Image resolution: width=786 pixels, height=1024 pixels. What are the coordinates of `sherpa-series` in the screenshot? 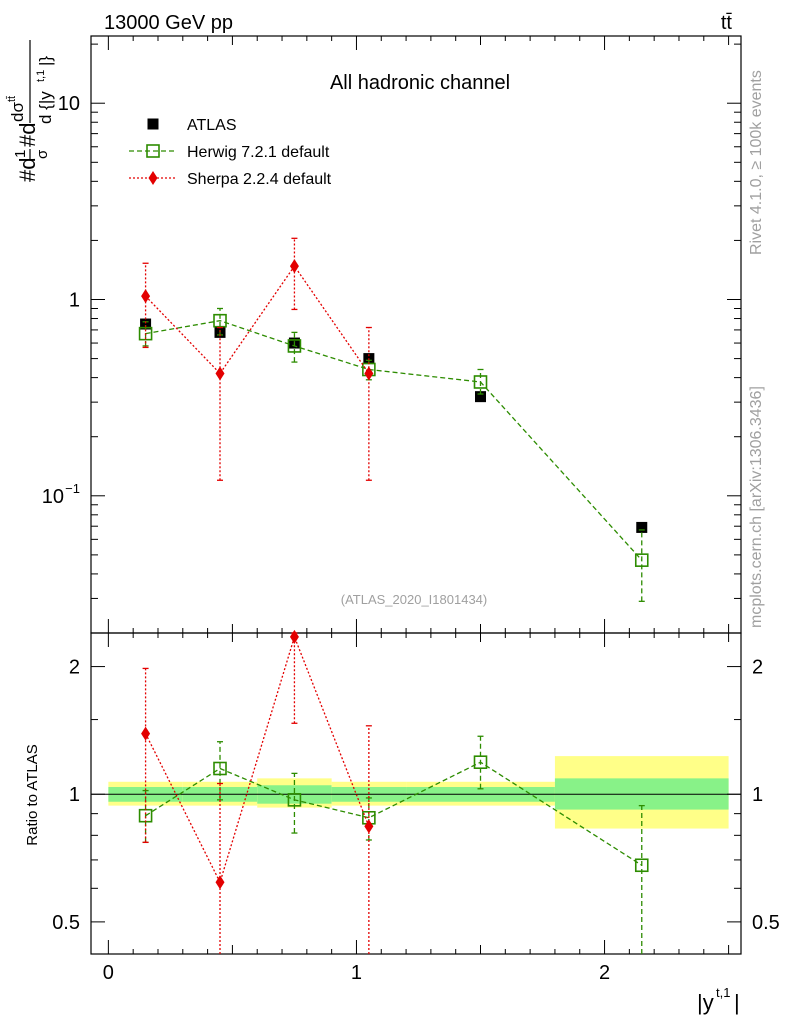 It's located at (257, 359).